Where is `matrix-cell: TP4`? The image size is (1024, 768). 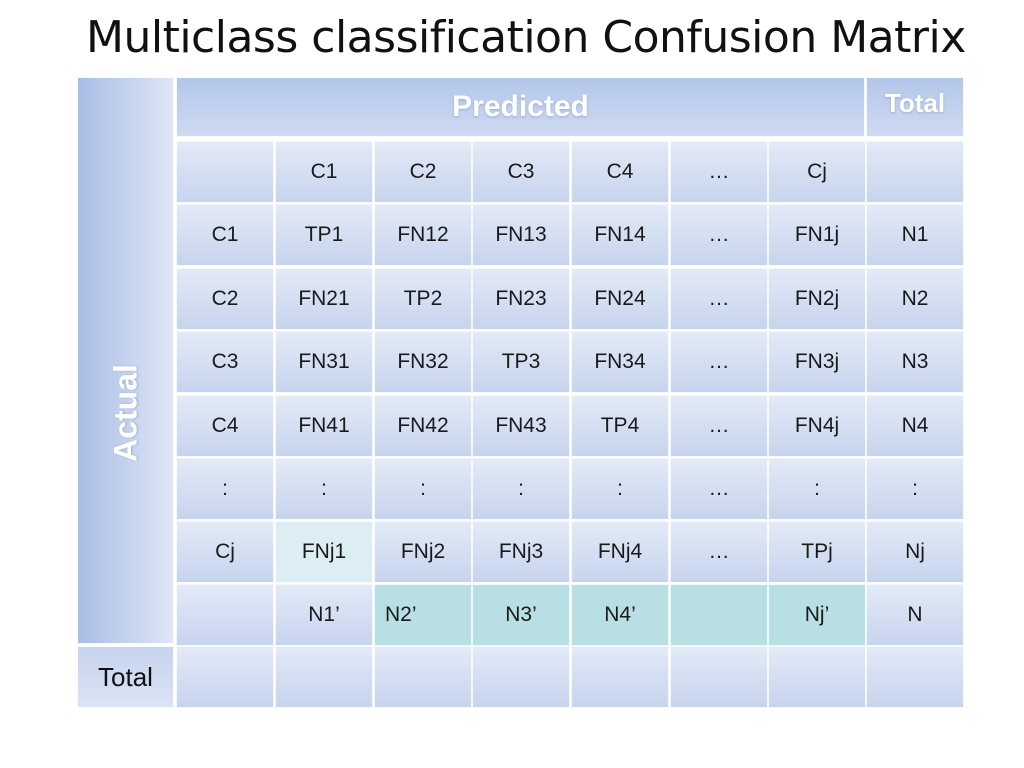
matrix-cell: TP4 is located at coordinates (620, 426).